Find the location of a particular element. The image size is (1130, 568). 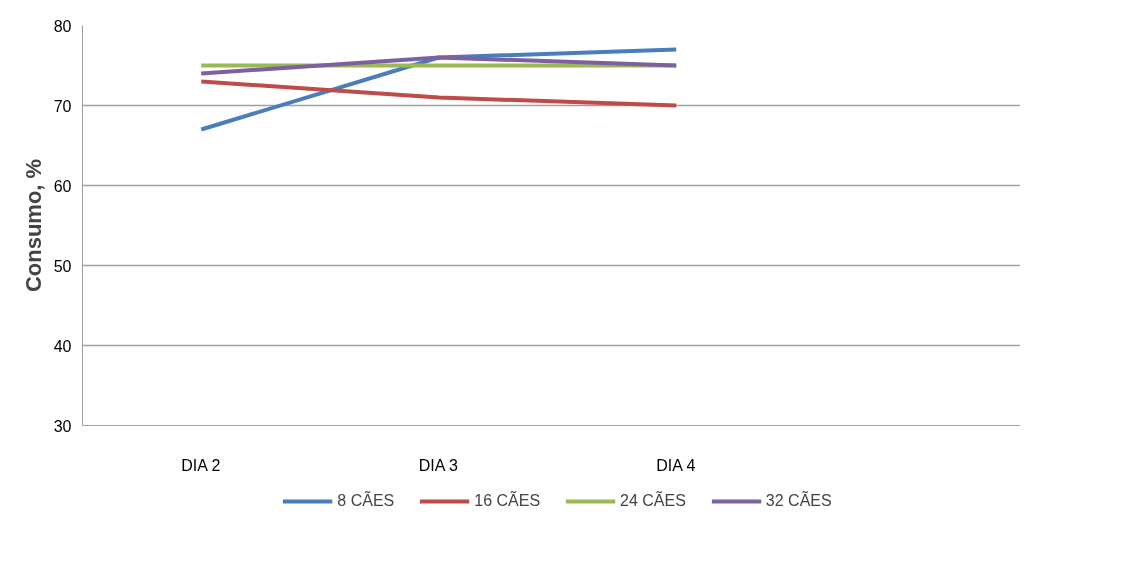

x-tick-label: DIA 2 is located at coordinates (201, 465).